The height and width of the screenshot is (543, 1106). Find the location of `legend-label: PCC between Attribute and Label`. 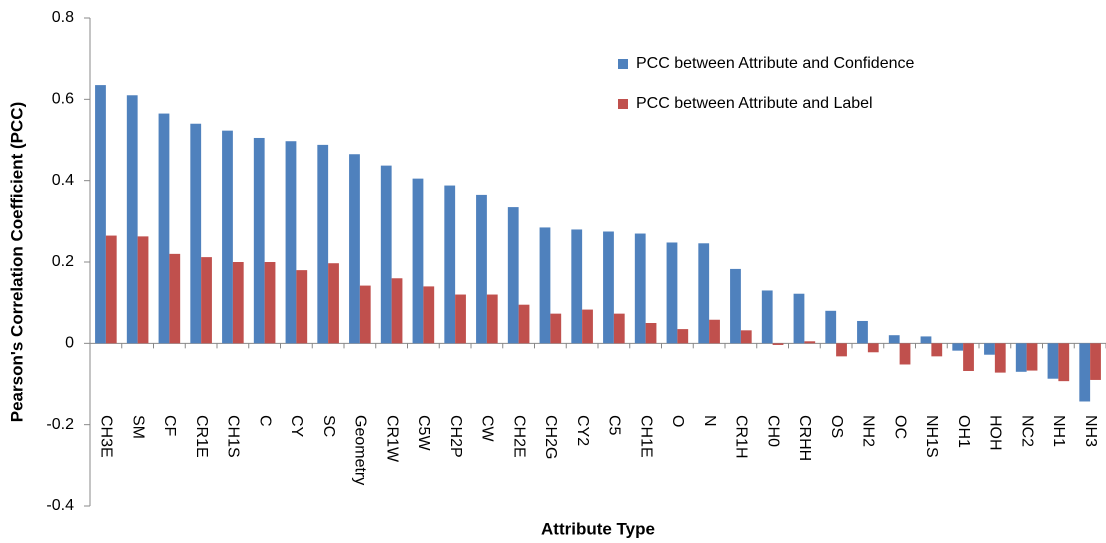

legend-label: PCC between Attribute and Label is located at coordinates (754, 103).